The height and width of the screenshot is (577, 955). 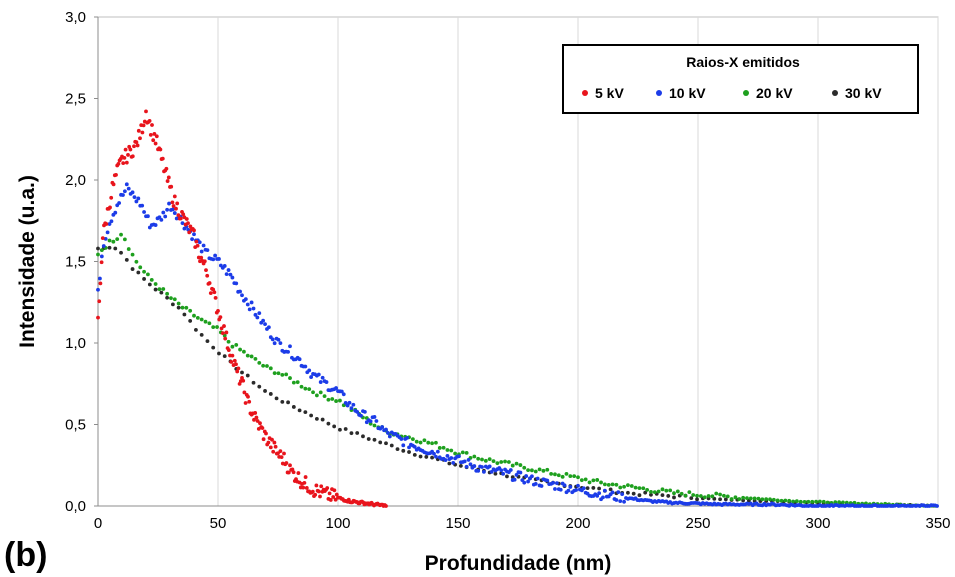 What do you see at coordinates (937, 523) in the screenshot?
I see `x-tick-label: 350` at bounding box center [937, 523].